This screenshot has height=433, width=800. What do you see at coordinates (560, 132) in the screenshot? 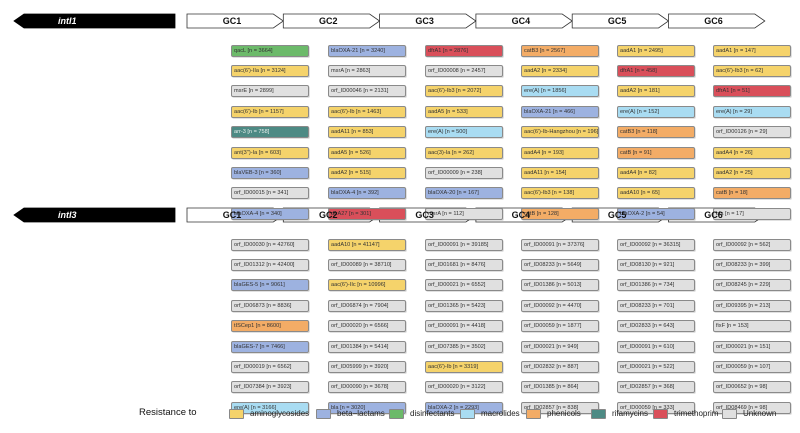
I see `gene-box: aac(6')-Ib-Hangzhou [n = 196]` at bounding box center [560, 132].